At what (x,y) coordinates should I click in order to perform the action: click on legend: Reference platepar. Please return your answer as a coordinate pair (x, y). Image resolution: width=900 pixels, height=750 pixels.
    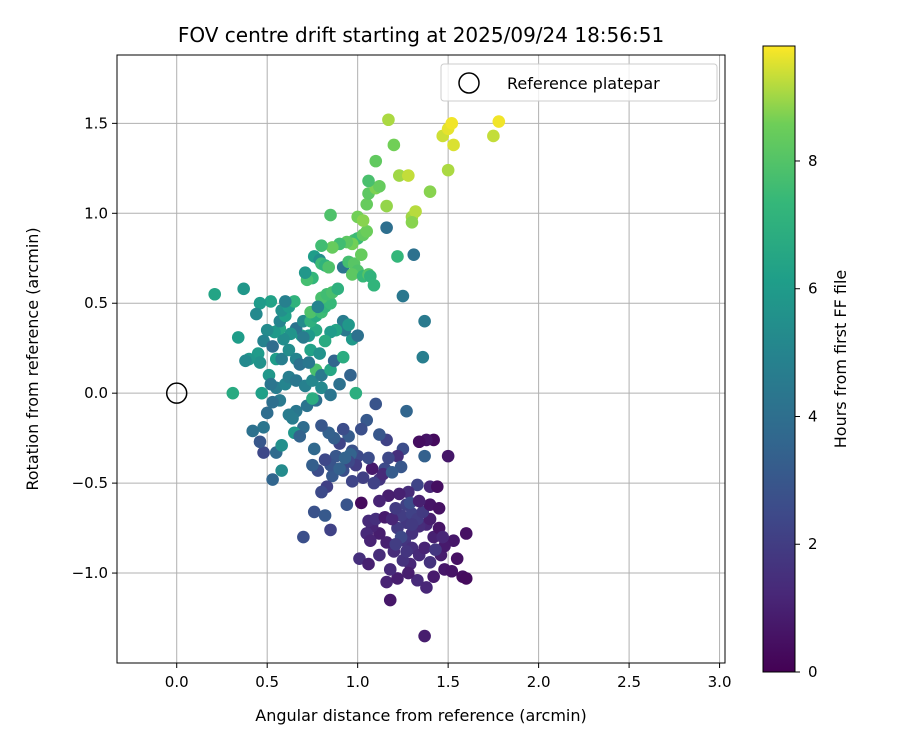
    Looking at the image, I should click on (579, 82).